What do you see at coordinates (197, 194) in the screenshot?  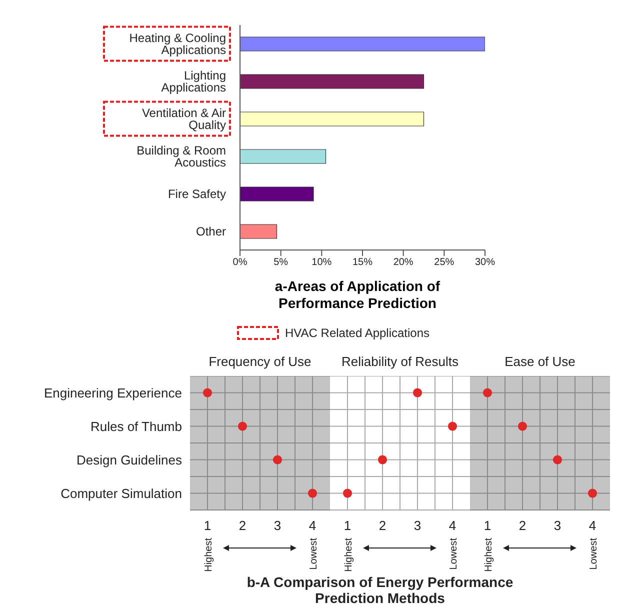 I see `y-tick-label: Fire Safety` at bounding box center [197, 194].